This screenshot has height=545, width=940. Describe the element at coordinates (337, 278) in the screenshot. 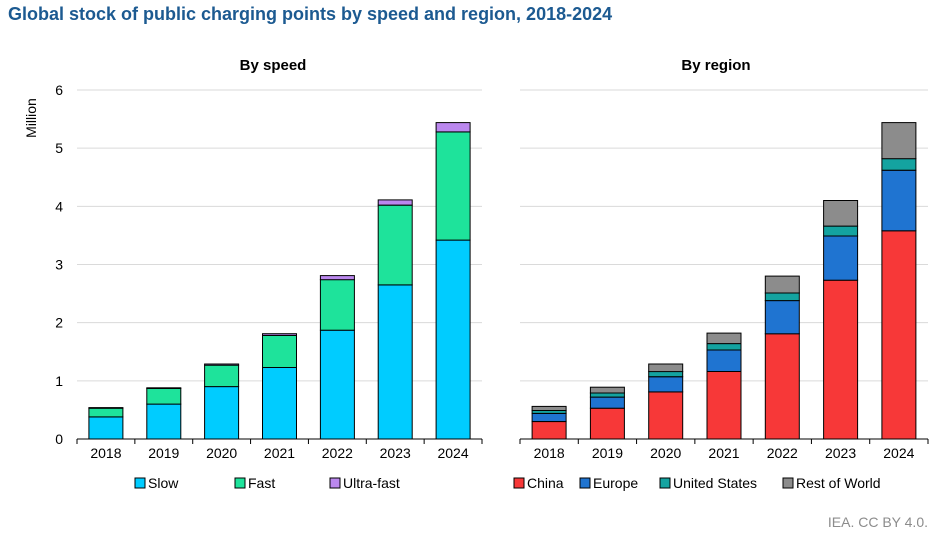

I see `bar-ultra-fast-2022` at that location.